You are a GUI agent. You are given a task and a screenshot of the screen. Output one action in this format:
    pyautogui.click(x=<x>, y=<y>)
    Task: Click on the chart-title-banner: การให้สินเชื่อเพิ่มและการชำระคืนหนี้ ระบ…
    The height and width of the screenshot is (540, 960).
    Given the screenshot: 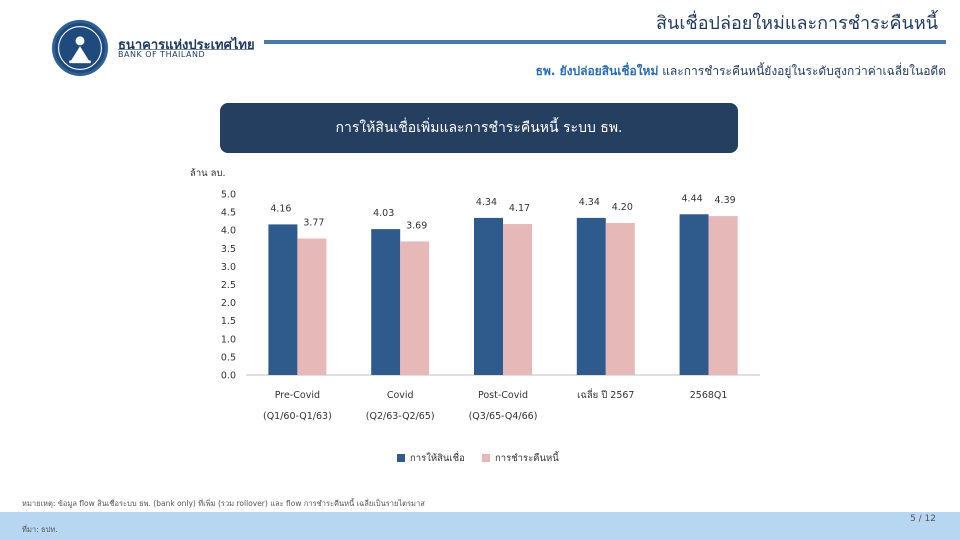 What is the action you would take?
    pyautogui.click(x=479, y=128)
    